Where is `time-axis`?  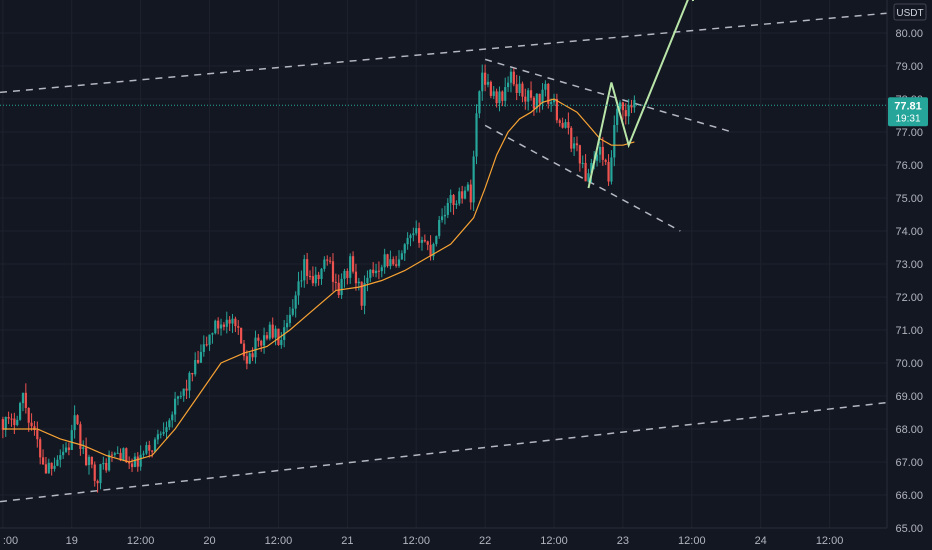 time-axis is located at coordinates (466, 539).